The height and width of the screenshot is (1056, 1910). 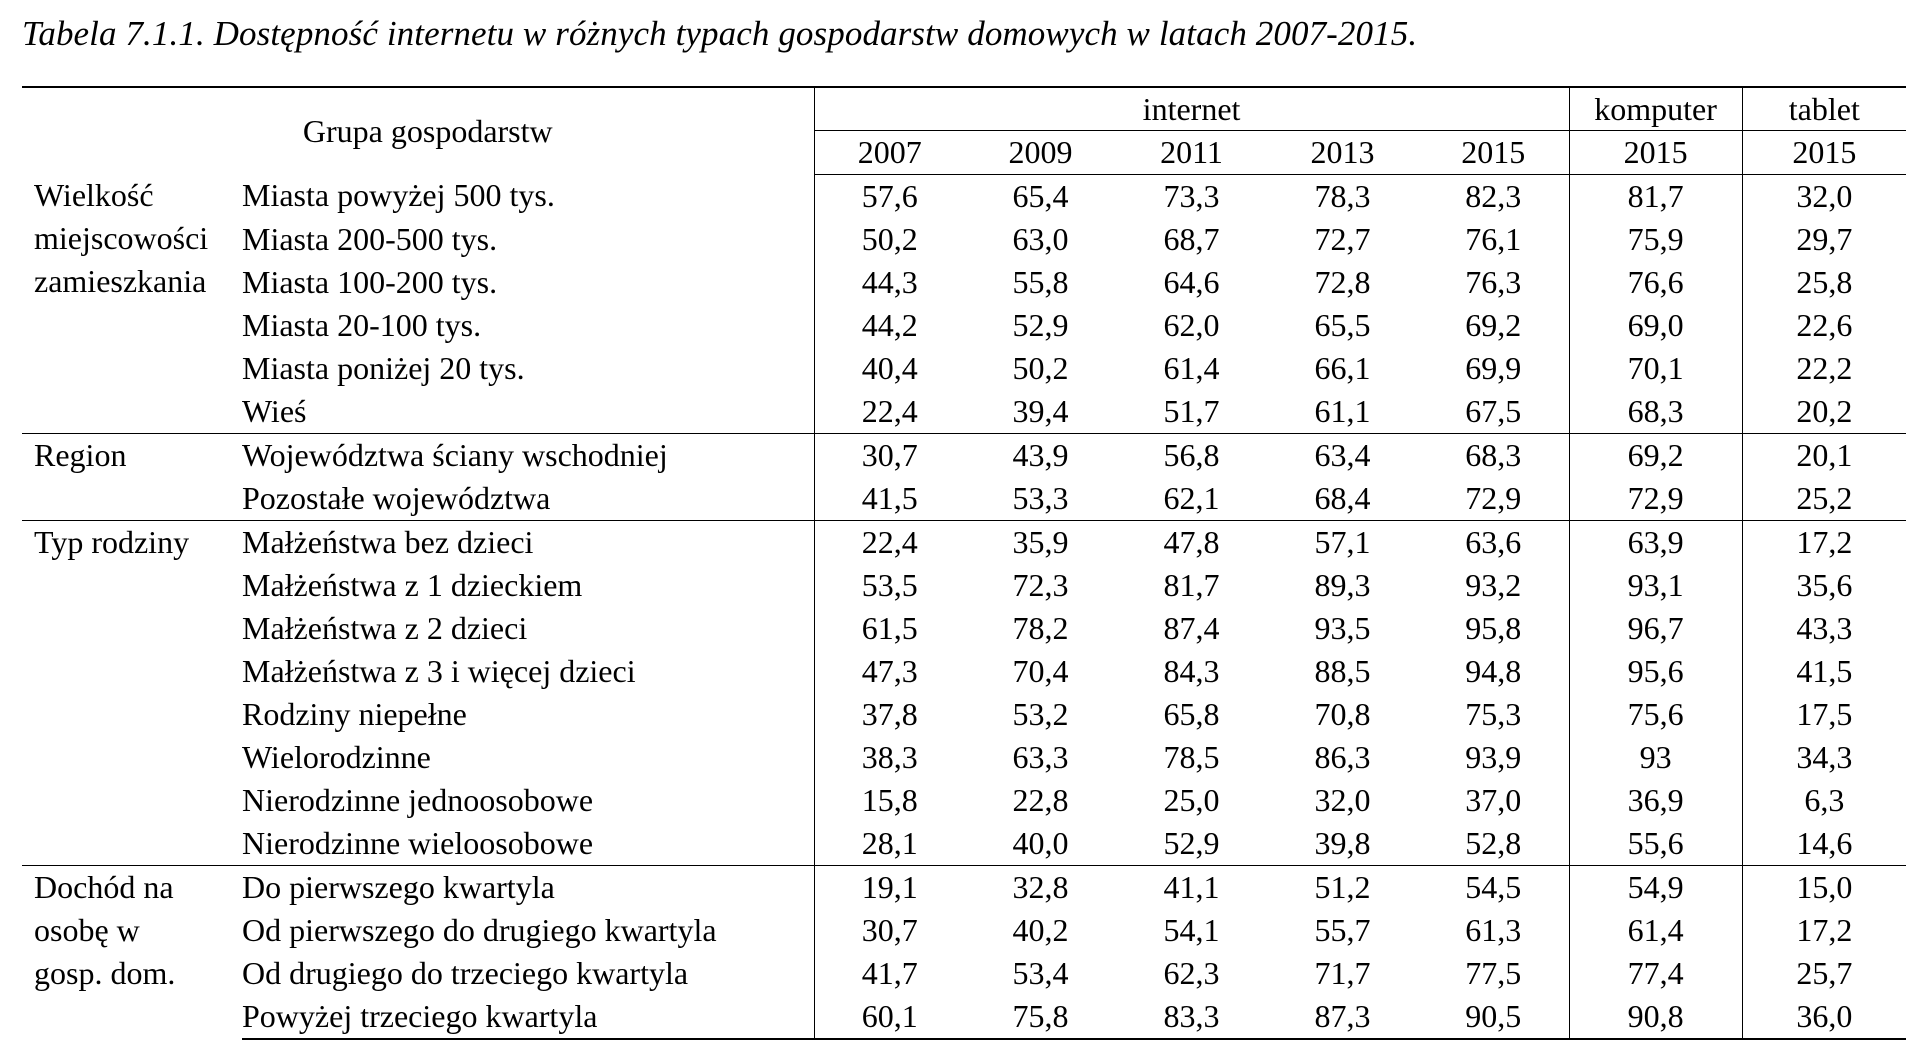 What do you see at coordinates (383, 367) in the screenshot?
I see `row-label: Miasta poniżej 20 tys.` at bounding box center [383, 367].